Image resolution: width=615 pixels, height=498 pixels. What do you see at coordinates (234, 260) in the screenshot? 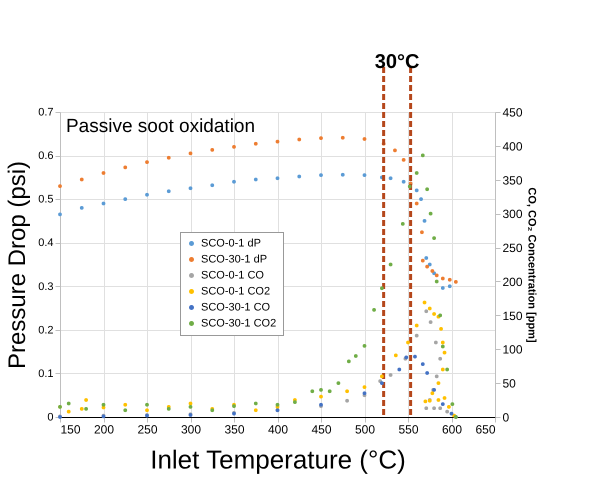
I see `legend-label: SCO-30-1 dP` at bounding box center [234, 260].